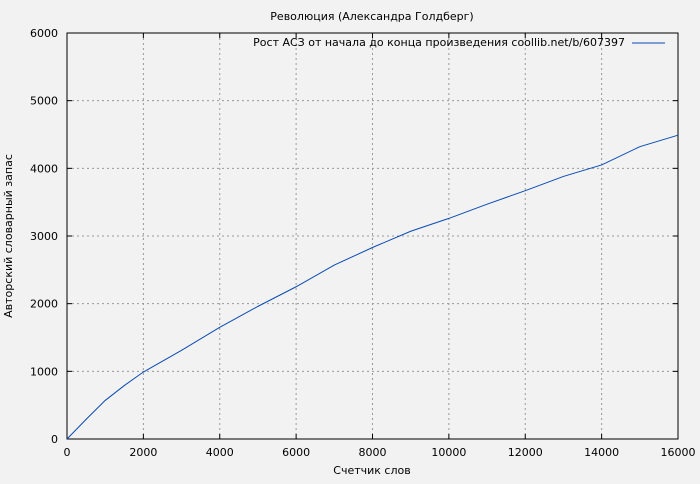  I want to click on y-tick-label: 3000, so click(44, 236).